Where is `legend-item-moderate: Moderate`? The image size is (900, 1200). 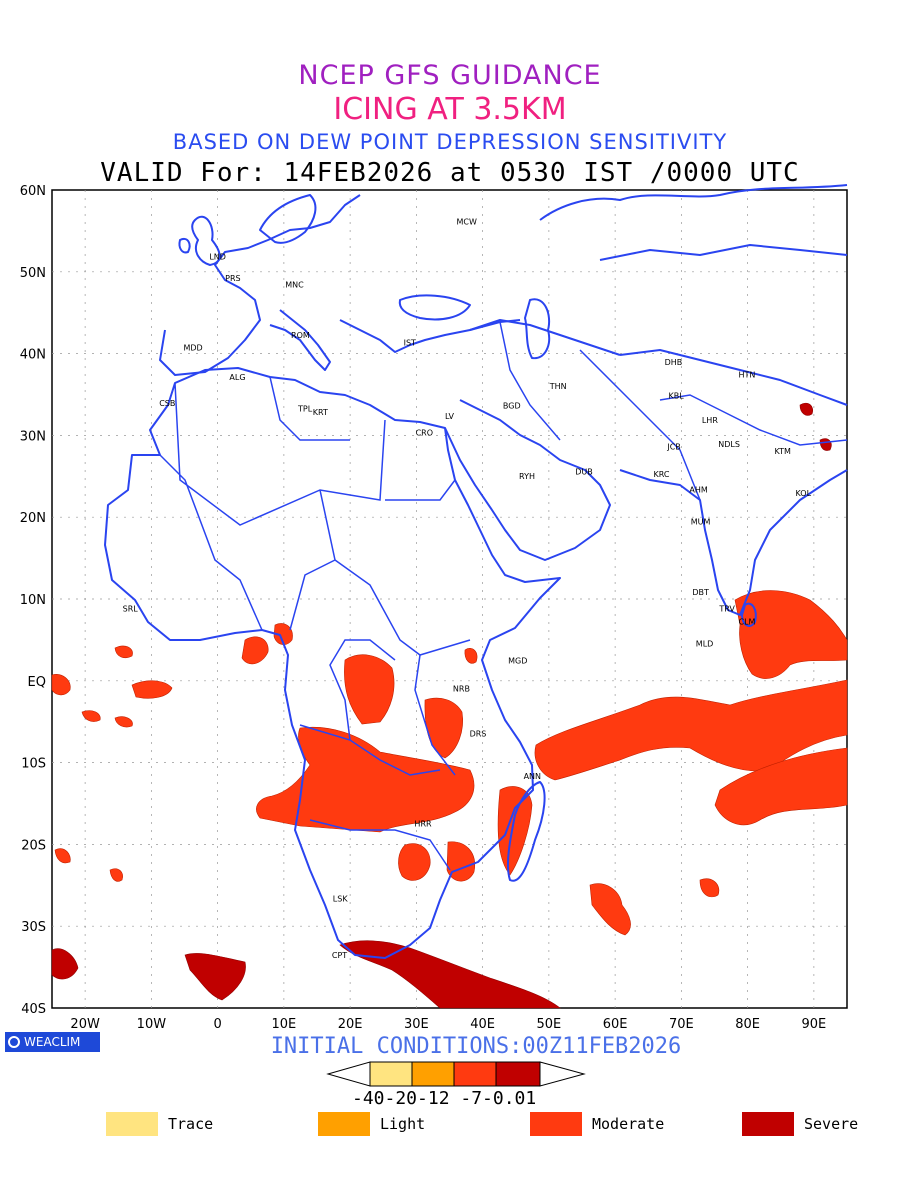 legend-item-moderate: Moderate is located at coordinates (597, 1124).